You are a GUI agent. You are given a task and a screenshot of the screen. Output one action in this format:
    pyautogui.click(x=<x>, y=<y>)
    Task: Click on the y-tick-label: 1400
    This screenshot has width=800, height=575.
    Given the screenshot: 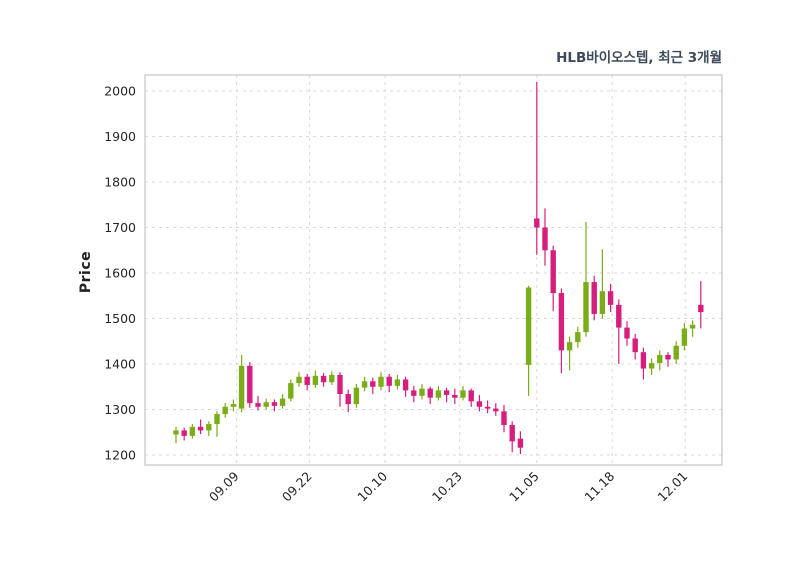 What is the action you would take?
    pyautogui.click(x=120, y=364)
    